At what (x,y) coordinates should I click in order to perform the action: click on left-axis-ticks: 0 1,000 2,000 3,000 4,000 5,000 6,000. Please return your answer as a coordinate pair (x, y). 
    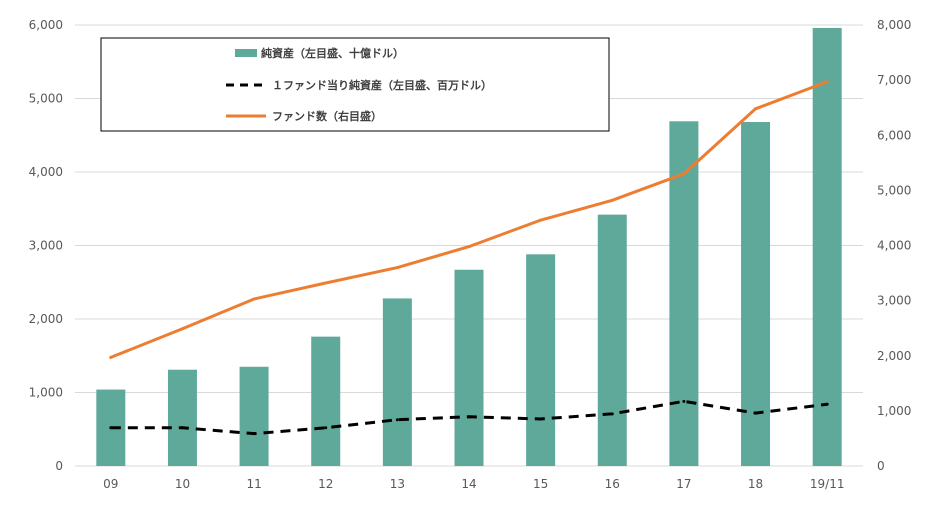
    Looking at the image, I should click on (46, 245).